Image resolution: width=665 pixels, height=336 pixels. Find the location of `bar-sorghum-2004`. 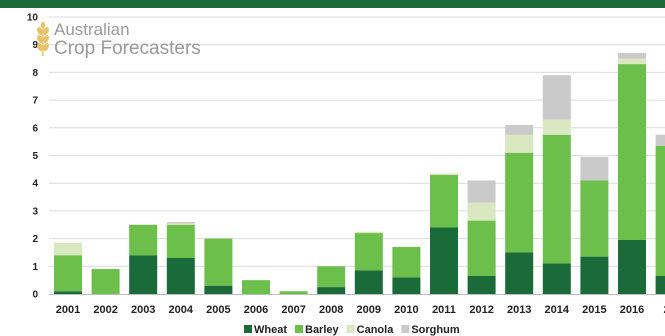

bar-sorghum-2004 is located at coordinates (180, 222).